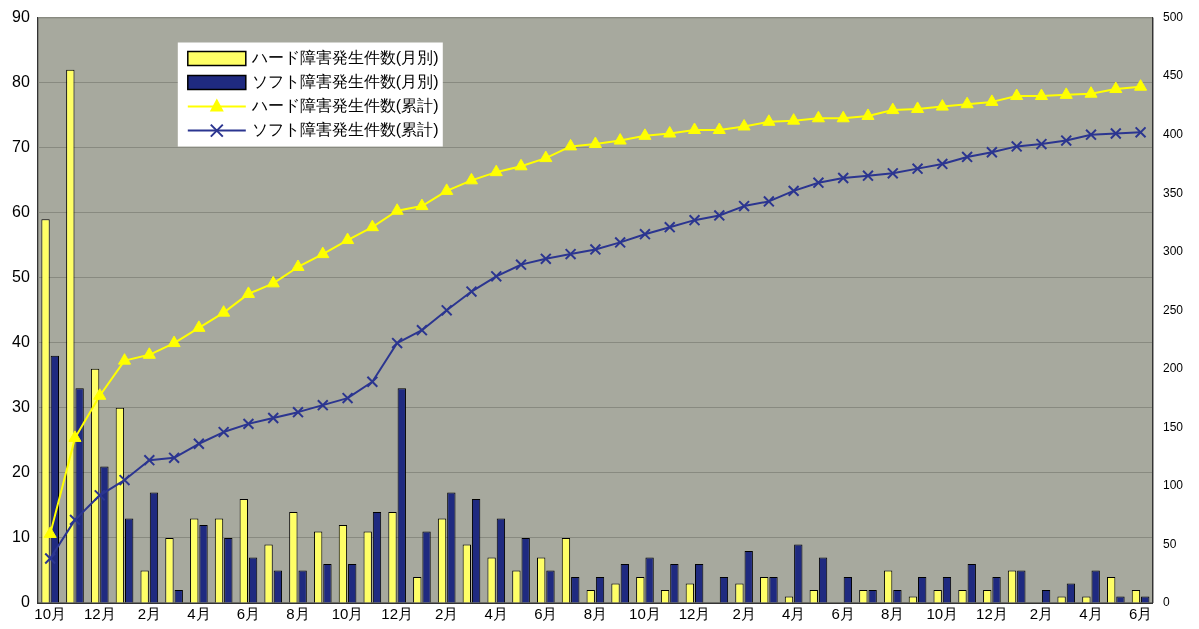 The width and height of the screenshot is (1199, 629). I want to click on legend-label: ハード障害発生件数(月別), so click(344, 58).